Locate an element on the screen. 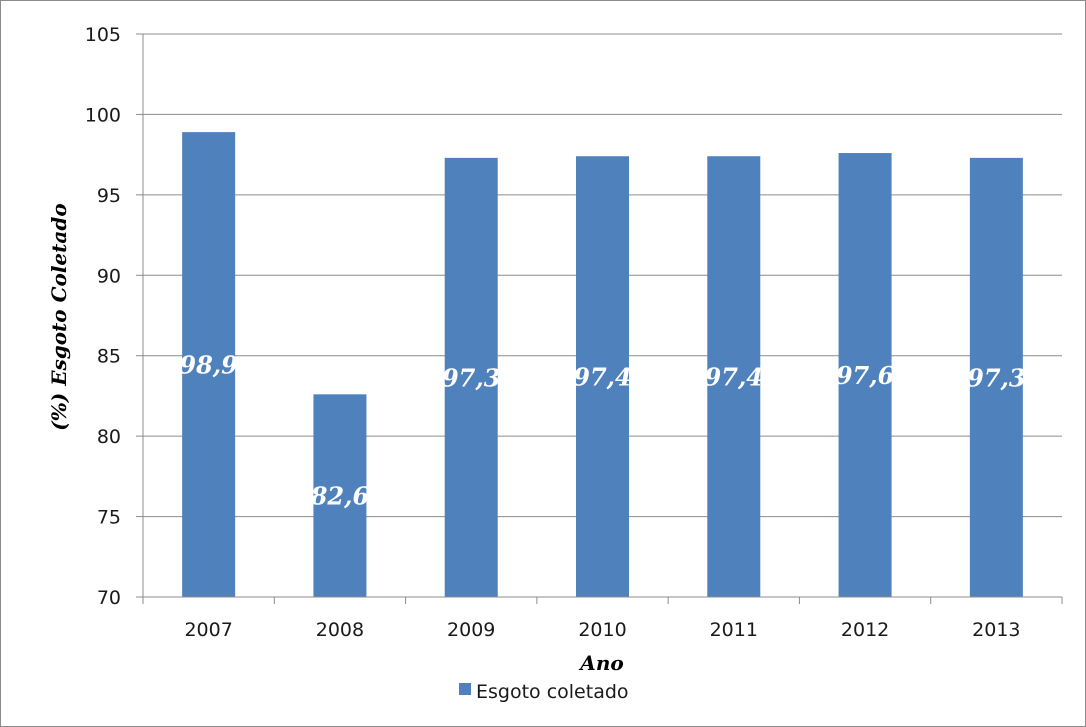 The image size is (1086, 727). y-tick-labels: 70 75 80 85 90 95 100 105 is located at coordinates (103, 316).